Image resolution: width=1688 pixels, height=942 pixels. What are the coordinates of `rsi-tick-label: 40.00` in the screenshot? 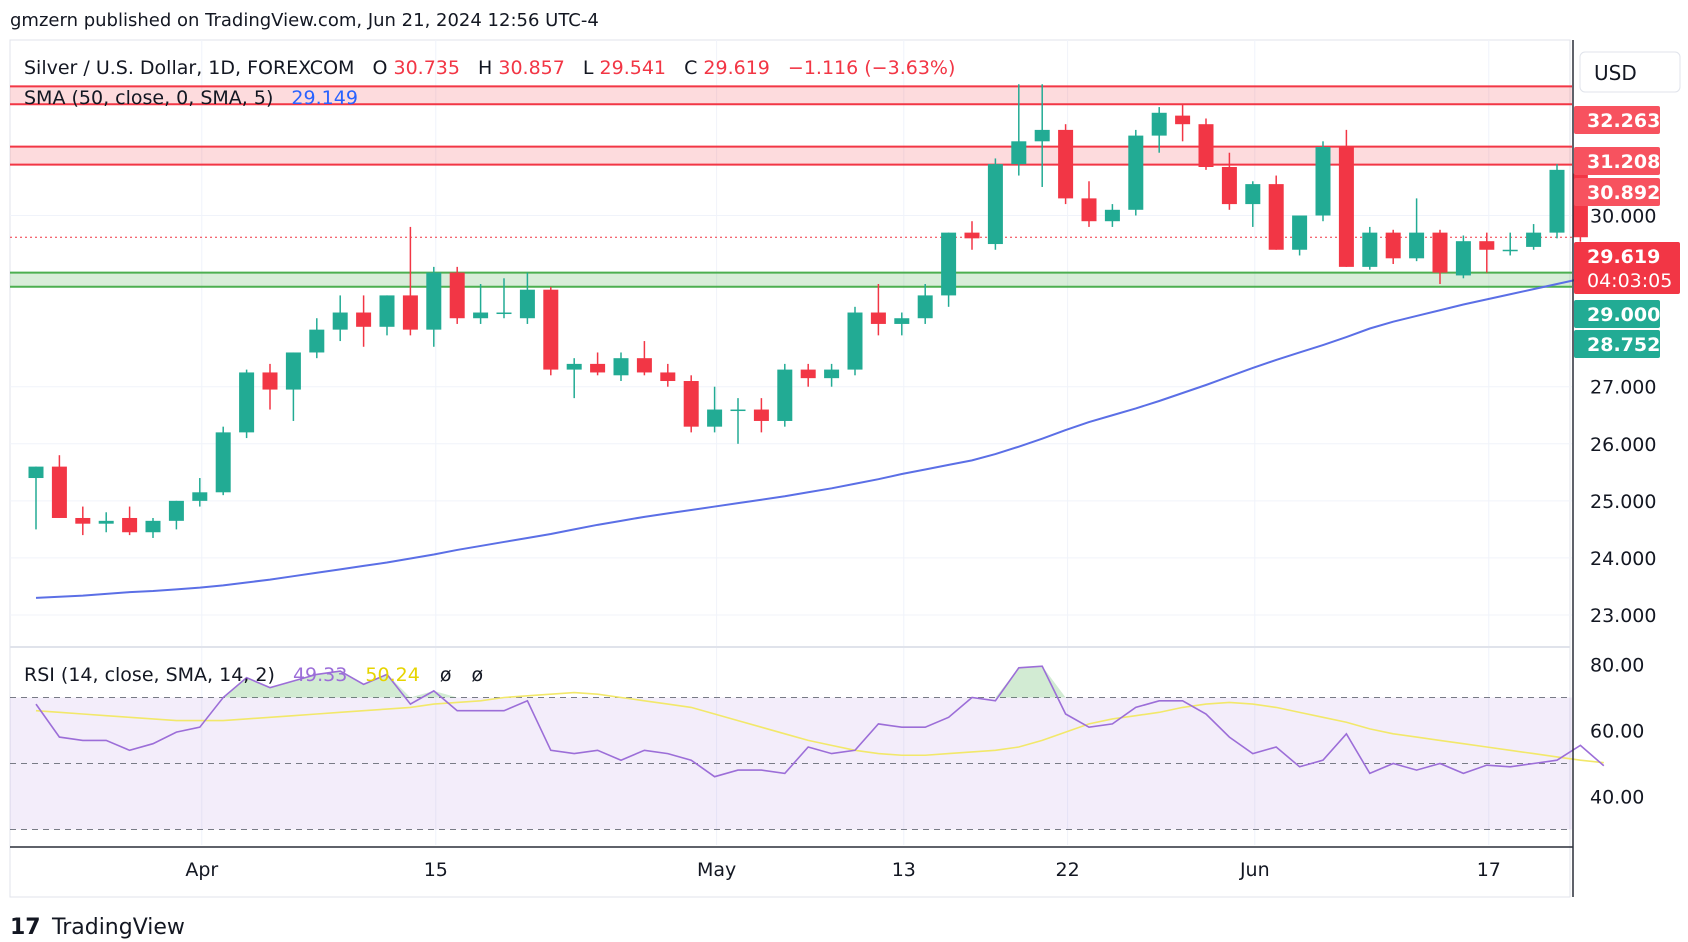 It's located at (1617, 798).